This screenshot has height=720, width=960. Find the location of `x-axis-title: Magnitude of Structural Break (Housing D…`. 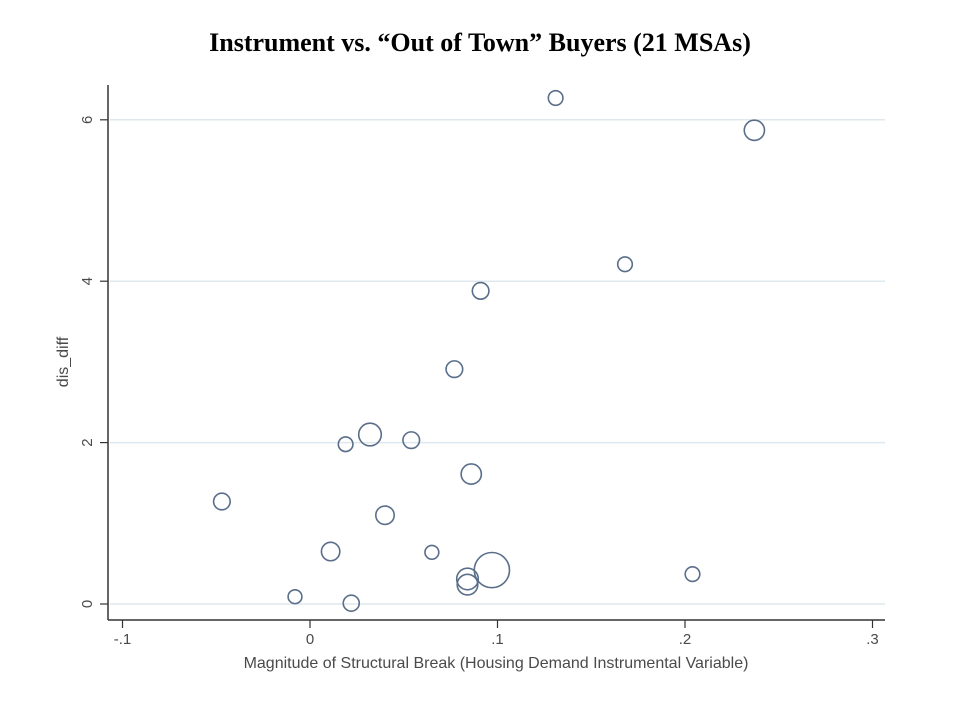

x-axis-title: Magnitude of Structural Break (Housing D… is located at coordinates (496, 663).